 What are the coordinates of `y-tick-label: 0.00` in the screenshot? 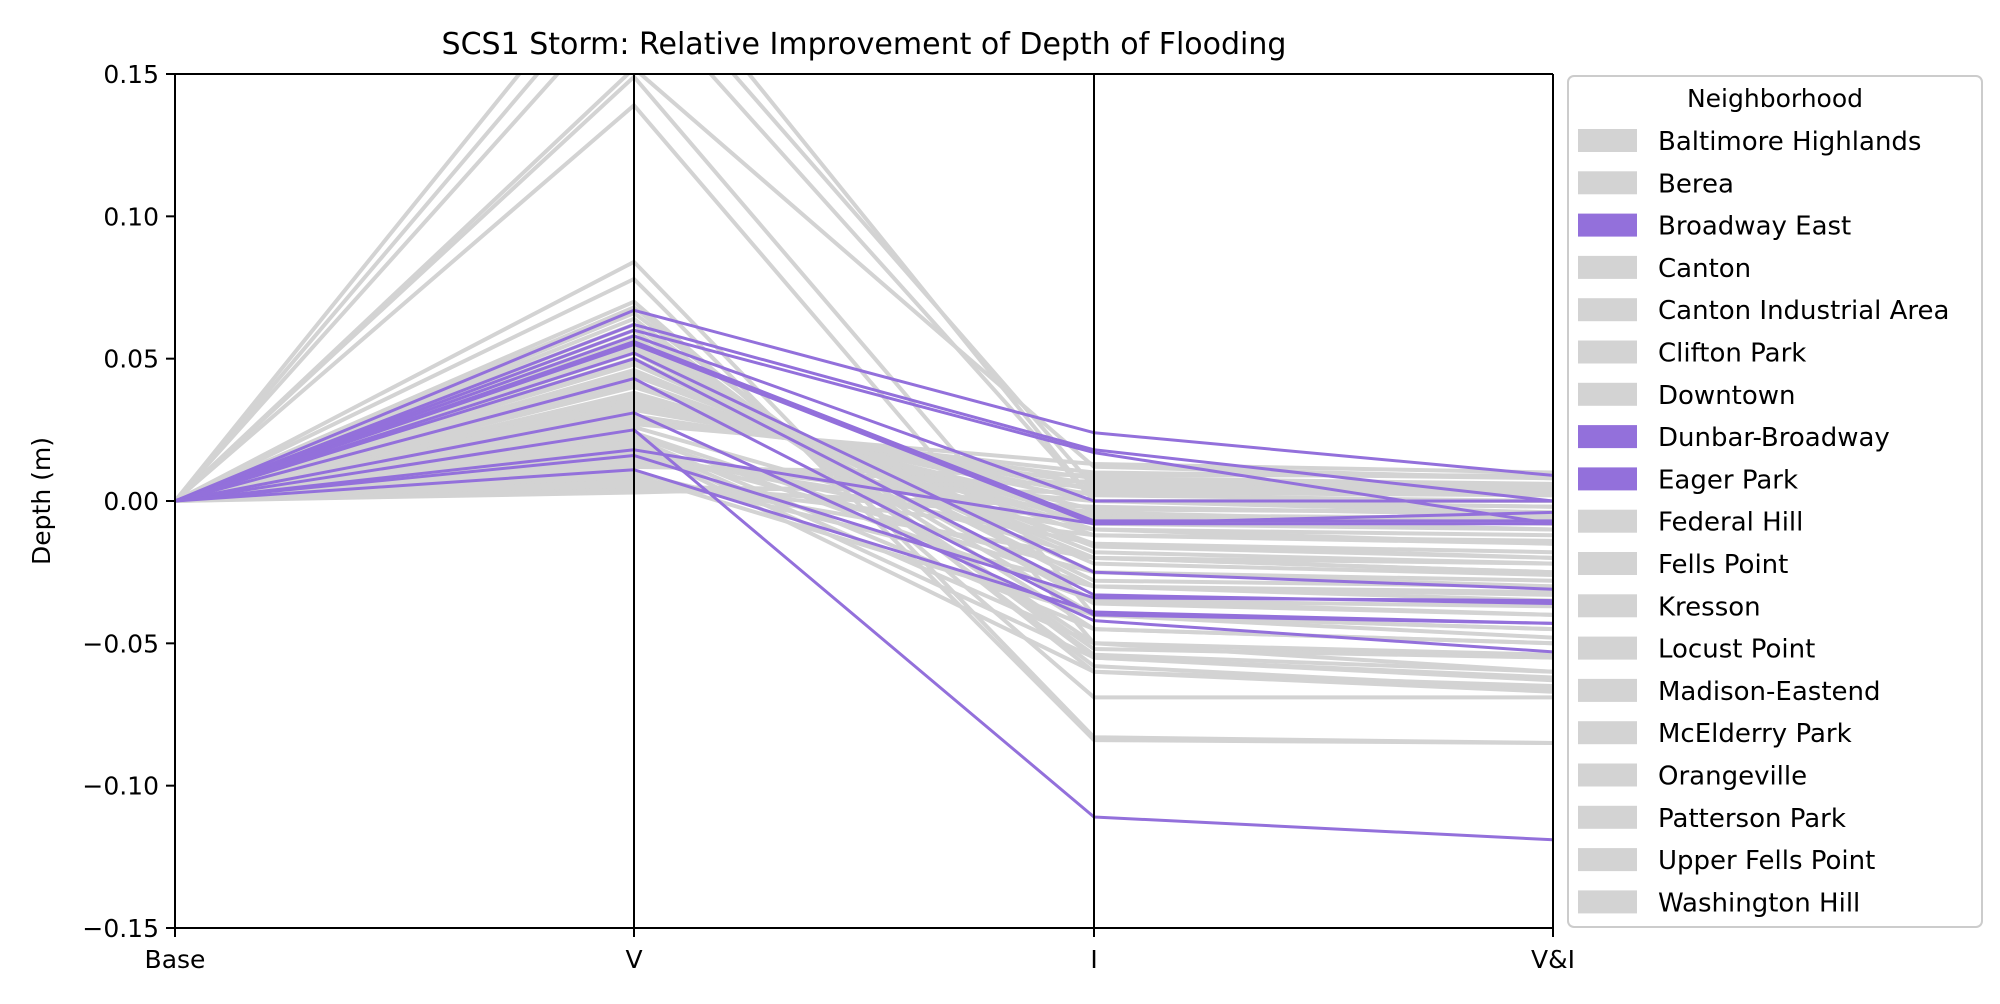 It's located at (131, 501).